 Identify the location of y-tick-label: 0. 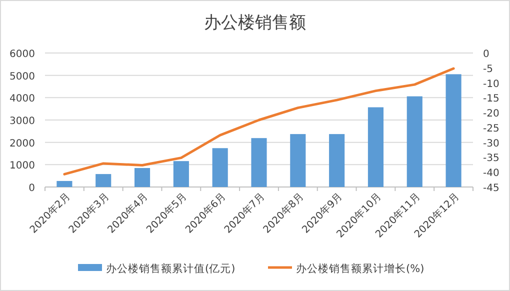
(31, 188).